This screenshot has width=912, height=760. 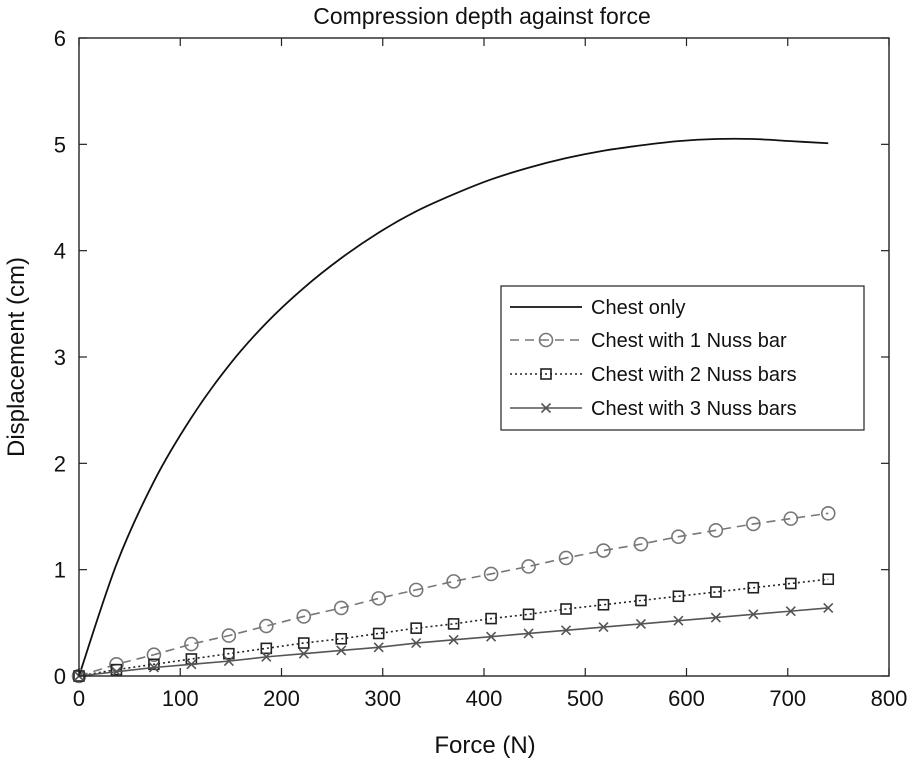 What do you see at coordinates (60, 676) in the screenshot?
I see `y-tick-label: 0` at bounding box center [60, 676].